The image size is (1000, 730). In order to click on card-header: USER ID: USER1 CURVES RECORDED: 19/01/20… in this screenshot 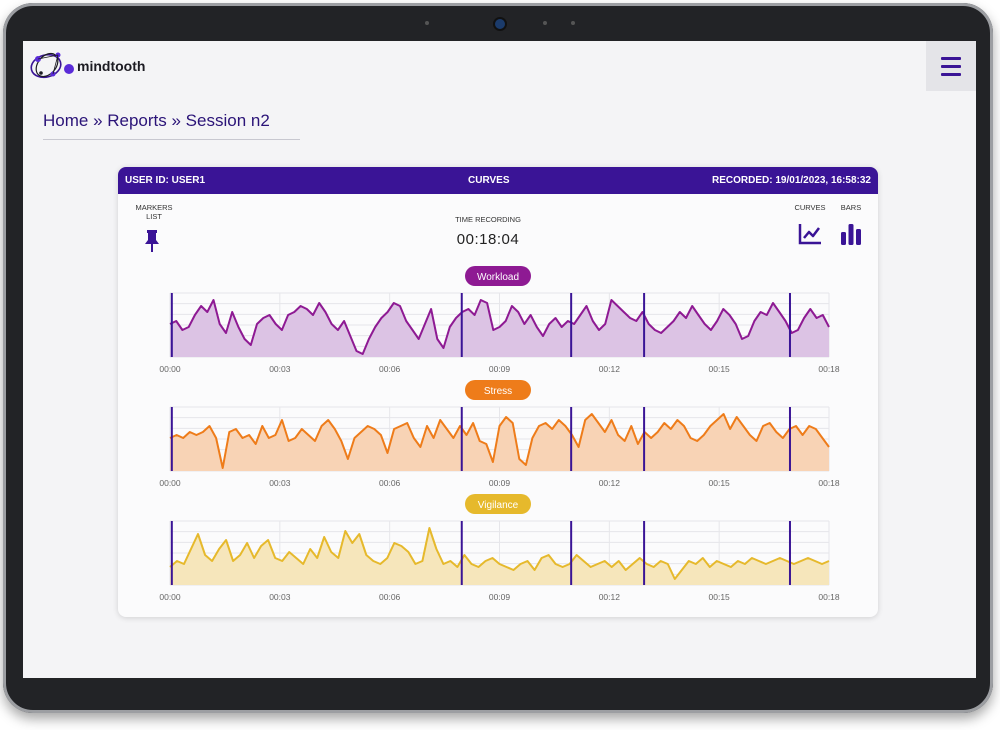, I will do `click(498, 180)`.